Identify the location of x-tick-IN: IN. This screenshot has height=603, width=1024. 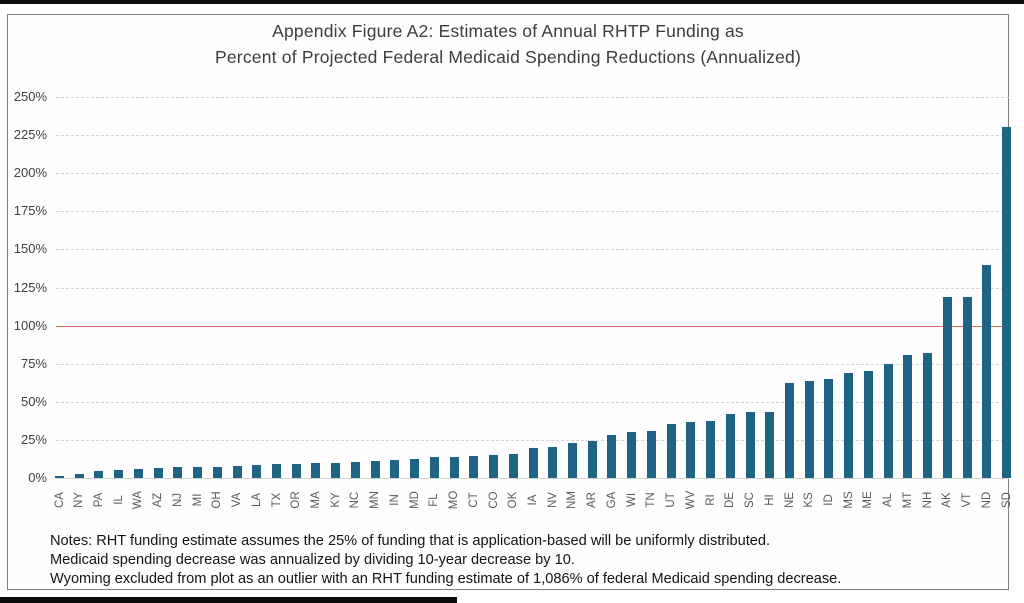
(394, 500).